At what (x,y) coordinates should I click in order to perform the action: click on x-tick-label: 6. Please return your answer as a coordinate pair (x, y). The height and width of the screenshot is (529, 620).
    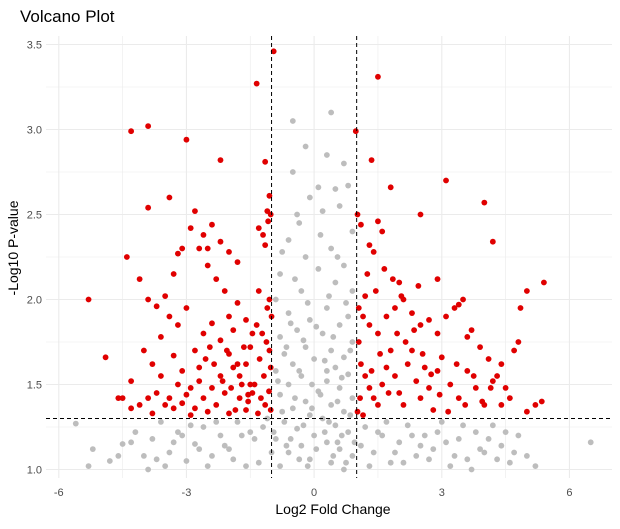
    Looking at the image, I should click on (569, 493).